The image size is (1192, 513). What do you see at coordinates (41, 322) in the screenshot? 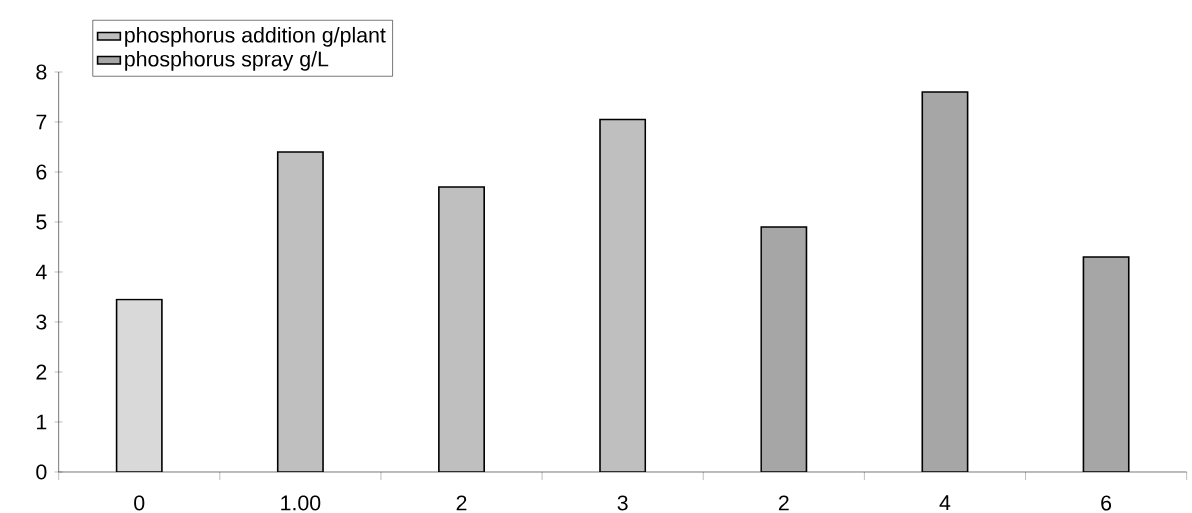
I see `y-tick-label: 3` at bounding box center [41, 322].